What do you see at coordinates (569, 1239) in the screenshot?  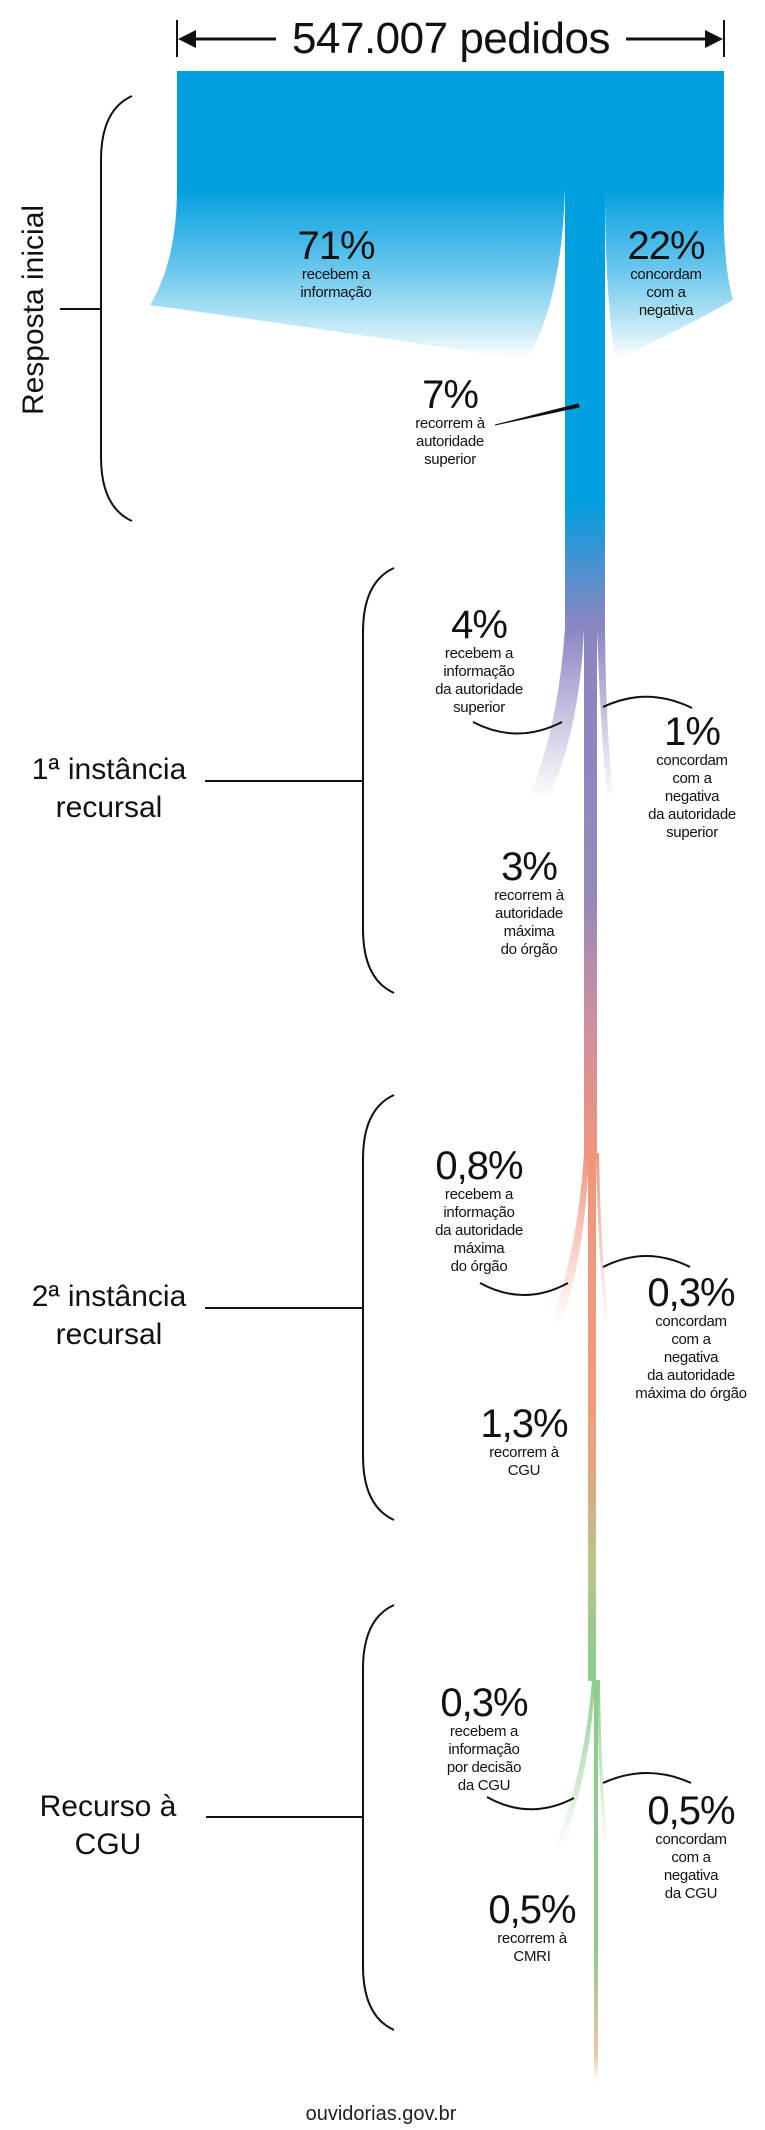 I see `flow-08-receive-info` at bounding box center [569, 1239].